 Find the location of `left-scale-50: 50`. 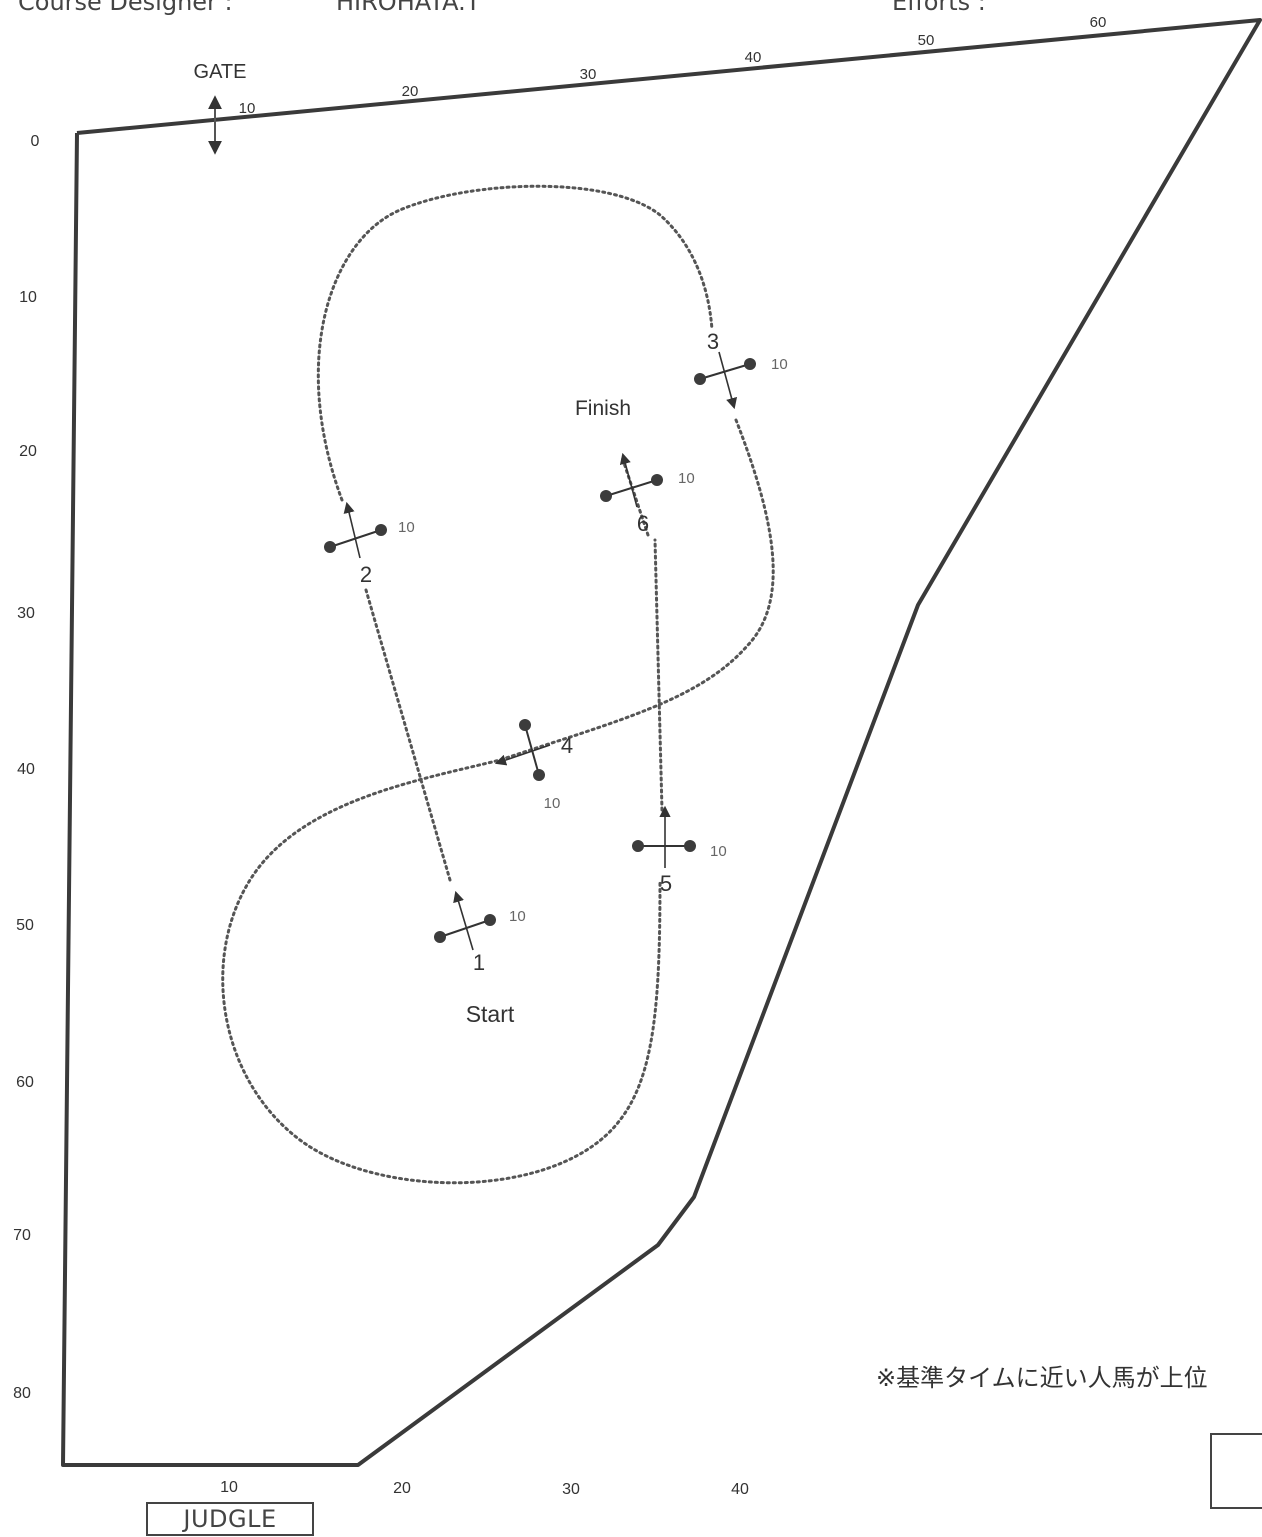

left-scale-50: 50 is located at coordinates (25, 925).